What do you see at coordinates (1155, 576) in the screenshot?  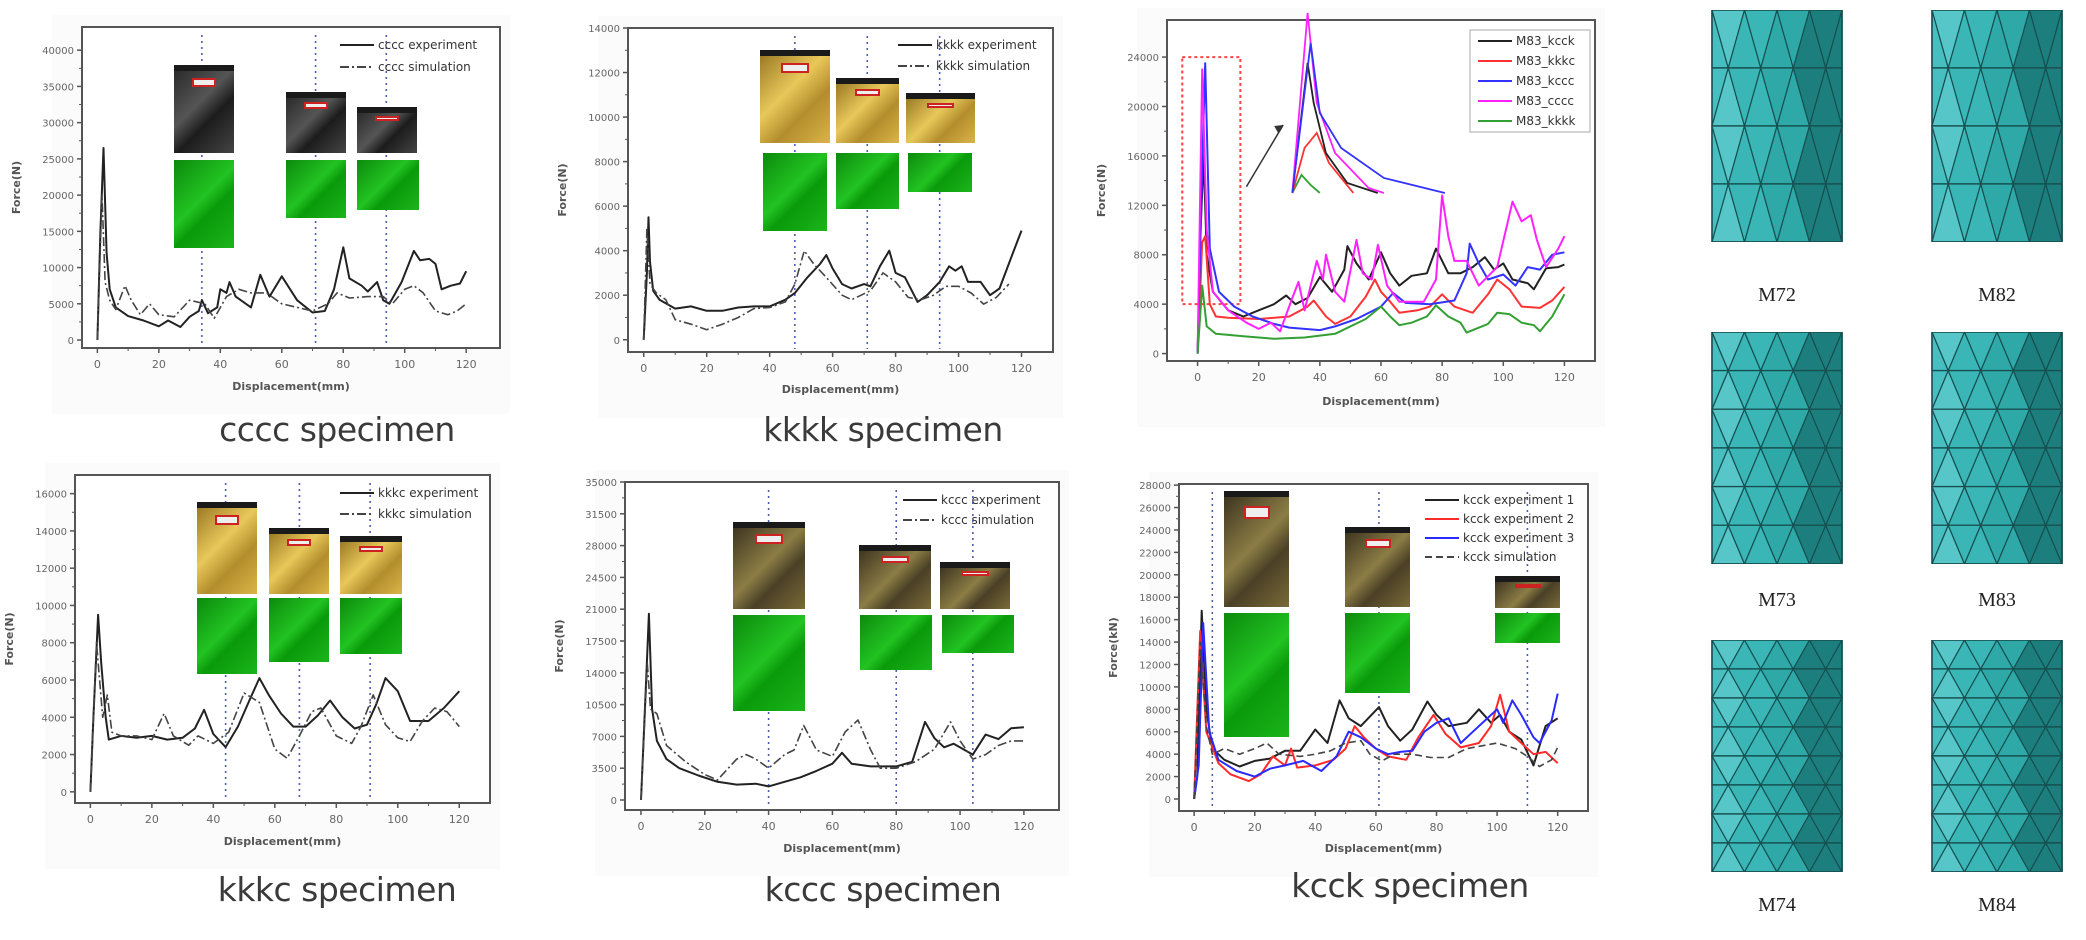 I see `y-tick-label: 20000` at bounding box center [1155, 576].